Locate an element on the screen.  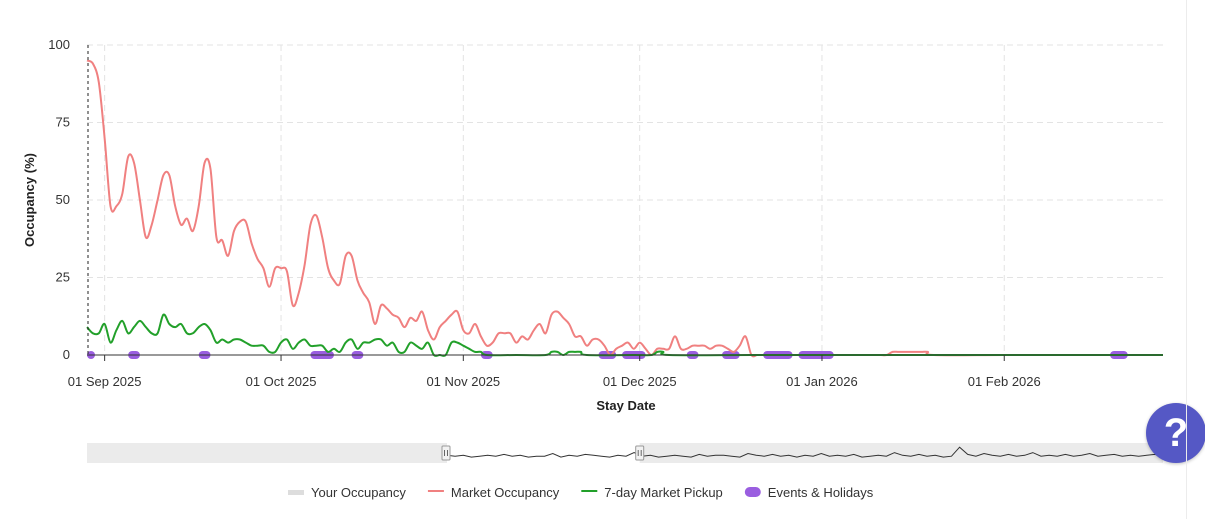
y-tick-label: 25 is located at coordinates (63, 277).